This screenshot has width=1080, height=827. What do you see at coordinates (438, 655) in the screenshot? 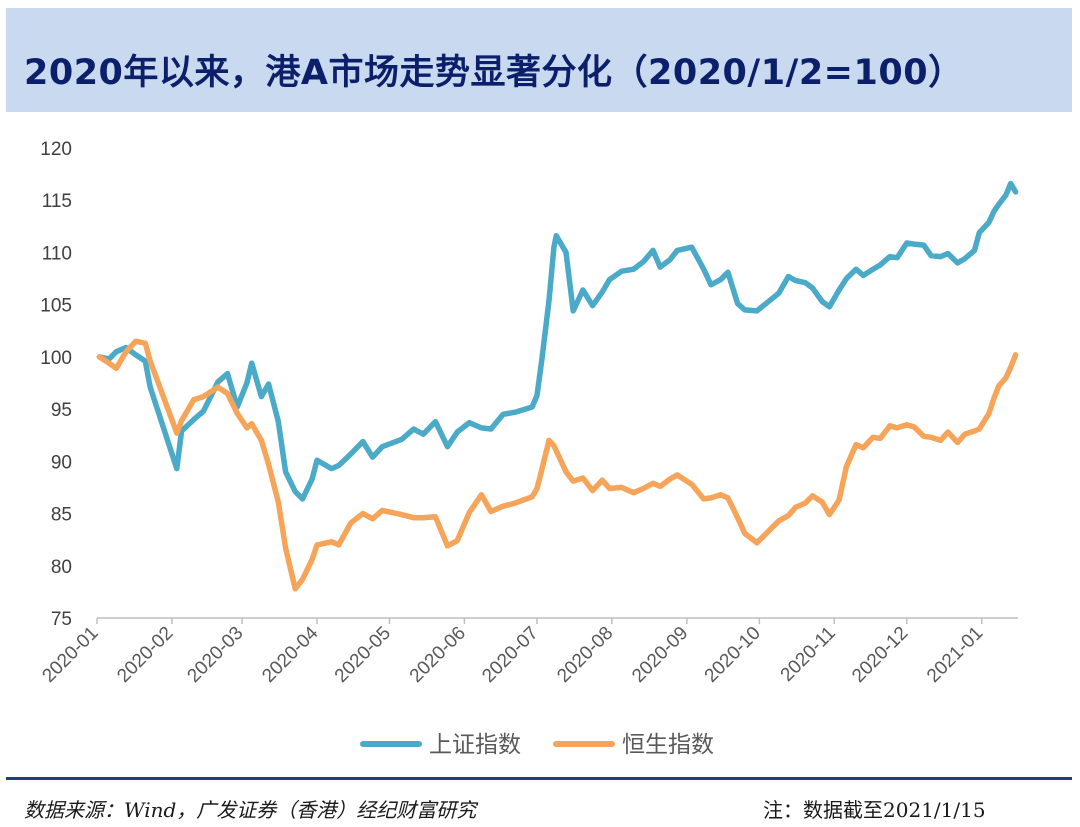
I see `x-tick-label: 2020-06` at bounding box center [438, 655].